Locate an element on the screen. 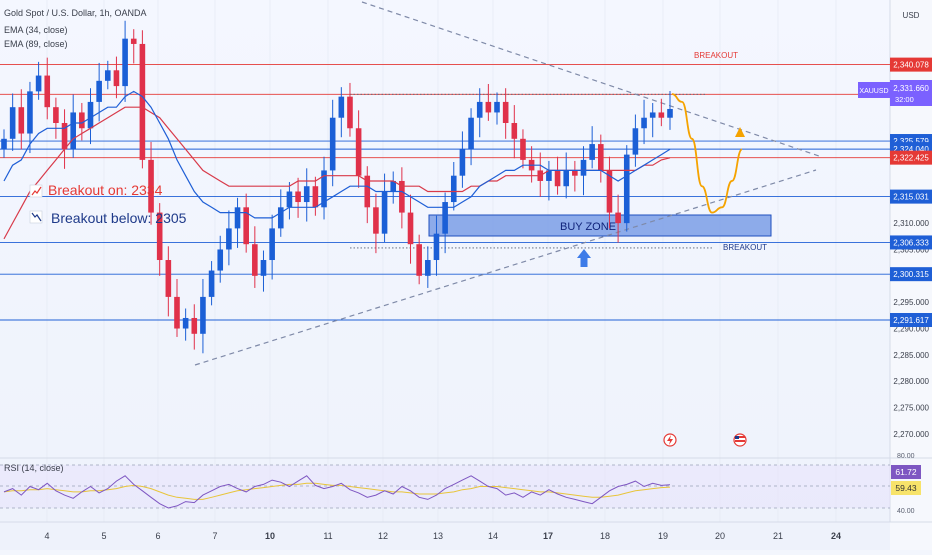 The image size is (932, 555). level-label: 2,315.031 is located at coordinates (911, 197).